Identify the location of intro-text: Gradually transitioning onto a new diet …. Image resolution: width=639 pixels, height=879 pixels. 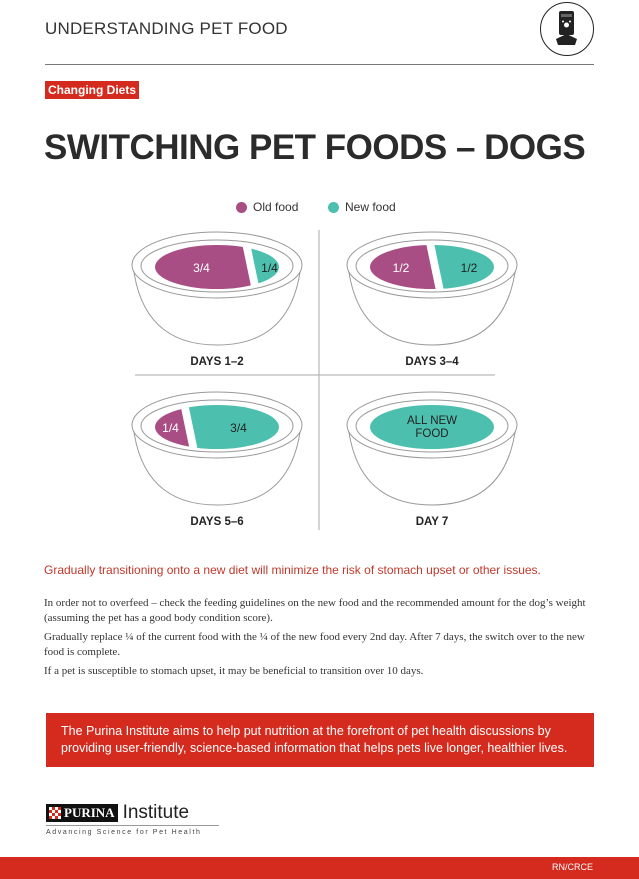
(292, 570).